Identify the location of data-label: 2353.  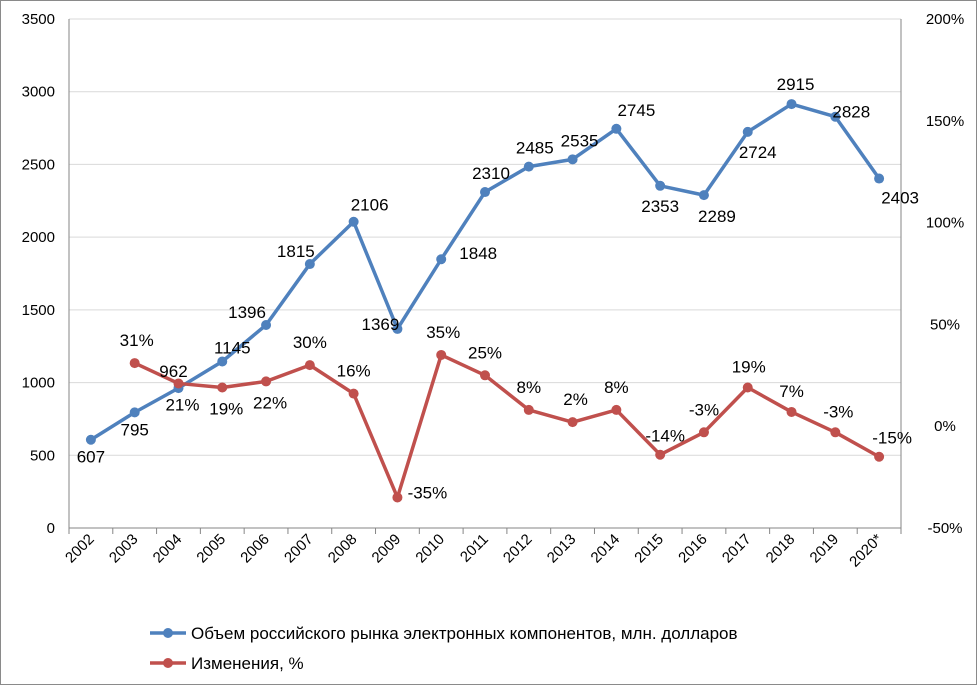
(660, 206).